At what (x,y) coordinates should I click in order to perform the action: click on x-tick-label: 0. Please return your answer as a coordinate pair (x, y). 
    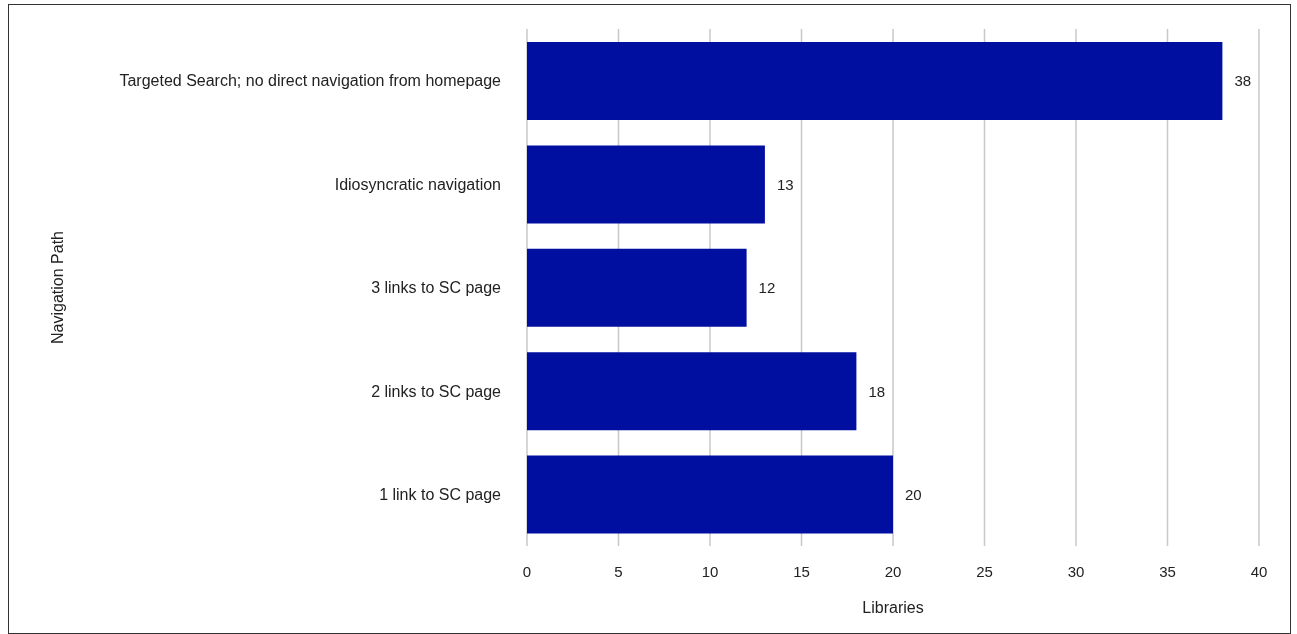
    Looking at the image, I should click on (527, 571).